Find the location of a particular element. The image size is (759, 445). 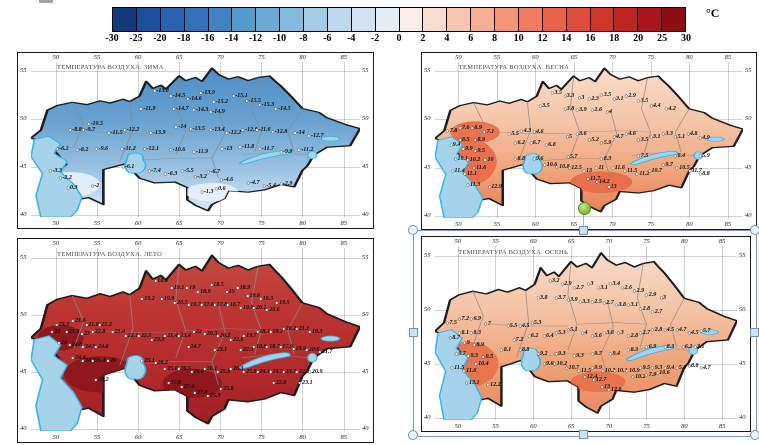

selection-handle-top-center is located at coordinates (583, 230).